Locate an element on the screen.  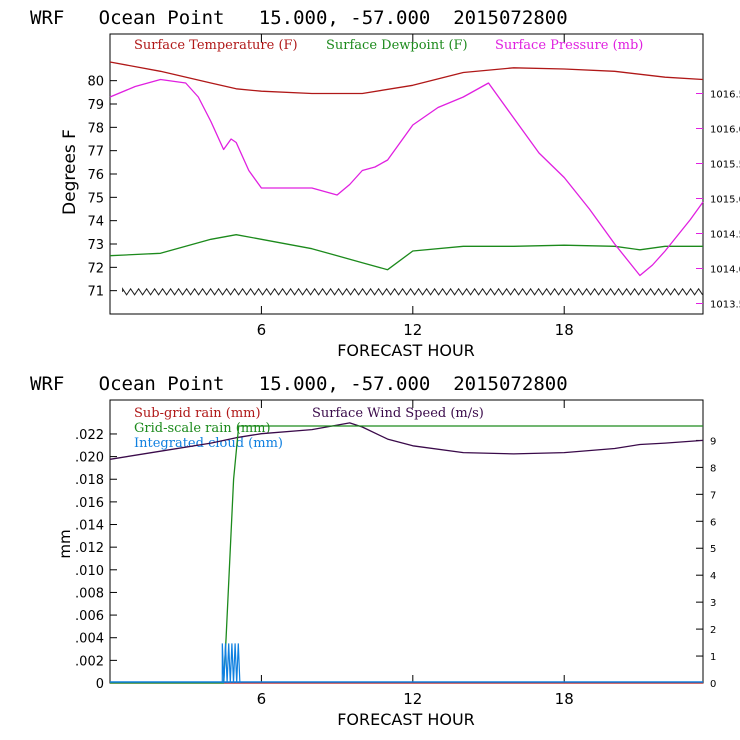
y2-tick-label: 2 is located at coordinates (713, 630).